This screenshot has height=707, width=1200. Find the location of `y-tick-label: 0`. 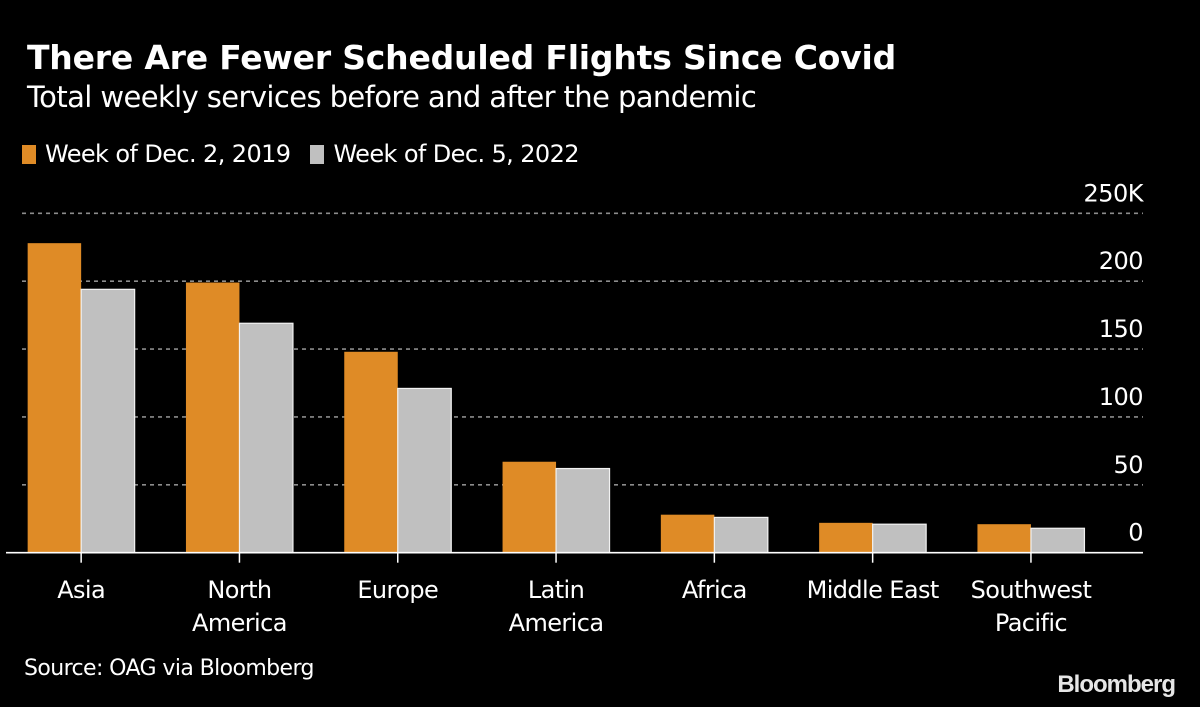

y-tick-label: 0 is located at coordinates (1135, 533).